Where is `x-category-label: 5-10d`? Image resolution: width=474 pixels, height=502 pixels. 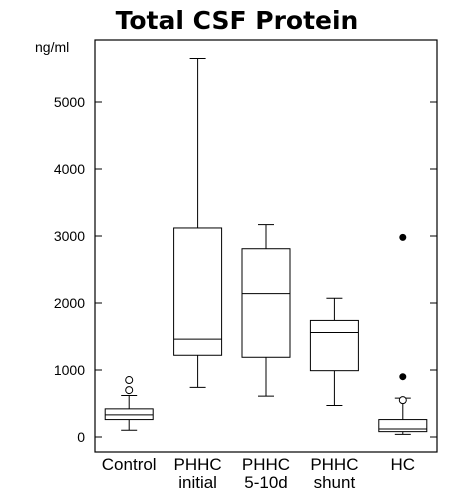
x-category-label: 5-10d is located at coordinates (265, 482).